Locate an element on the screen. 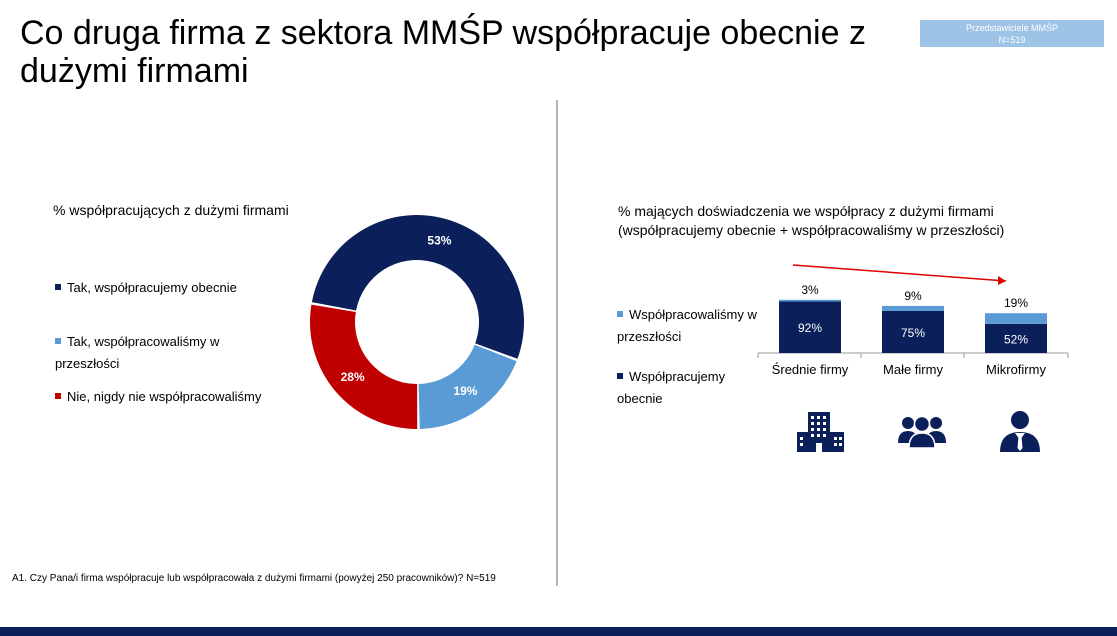  donut-legend-current: Tak, współpracujemy obecnie is located at coordinates (170, 288).